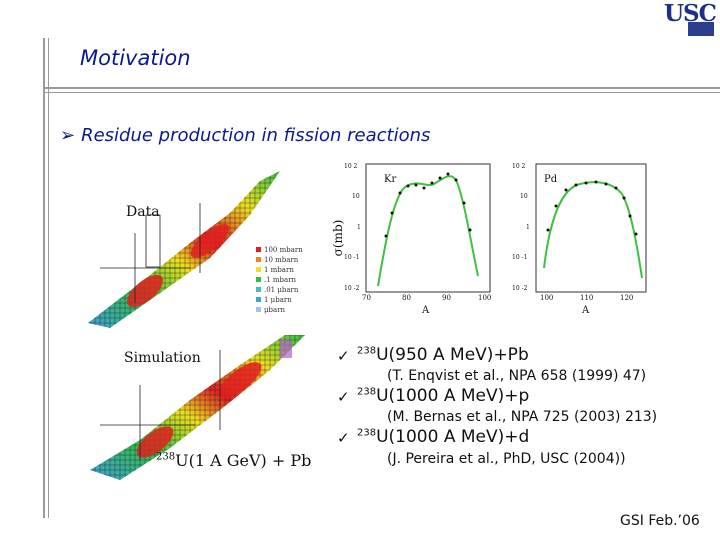  What do you see at coordinates (243, 460) in the screenshot?
I see `sim-caption-text: U(1 A GeV) + Pb` at bounding box center [243, 460].